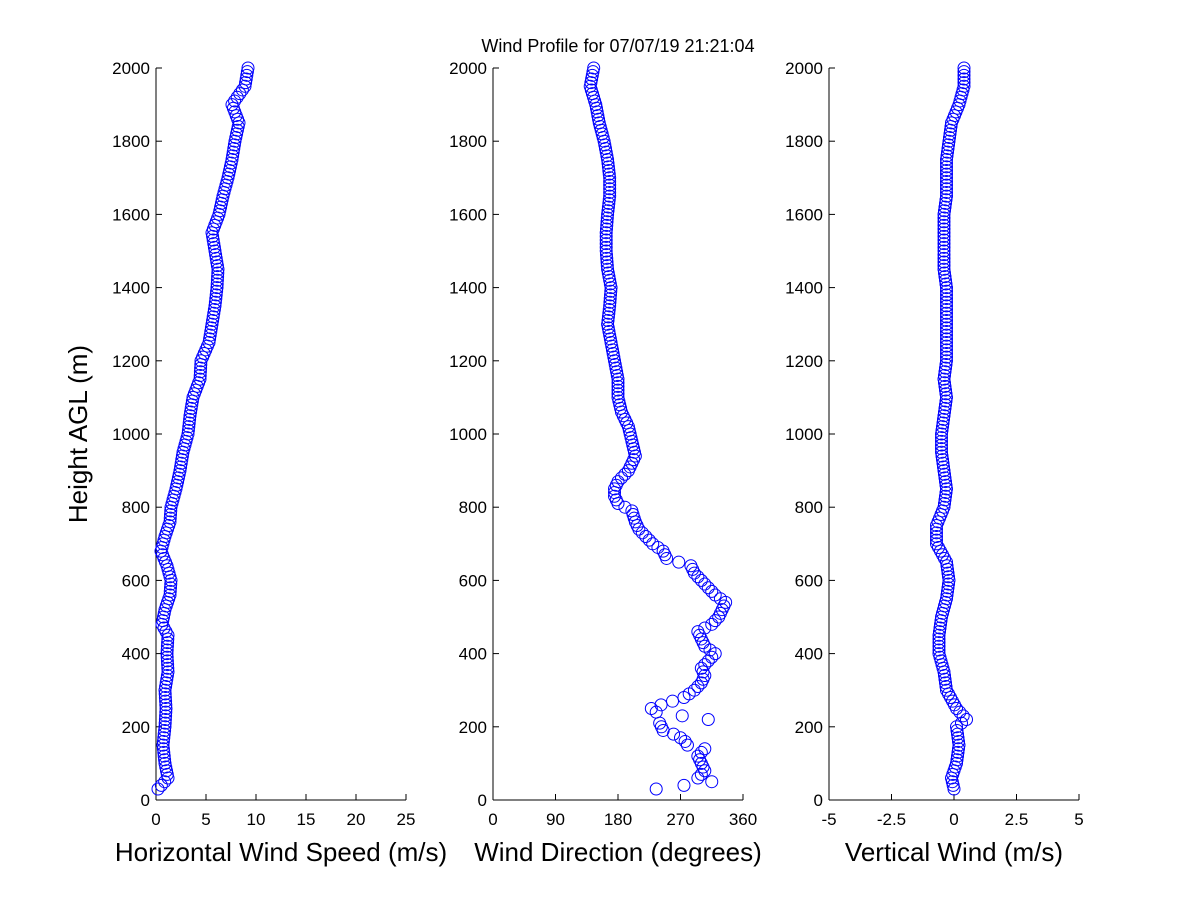  I want to click on y-tick-label-speed: 0, so click(145, 800).